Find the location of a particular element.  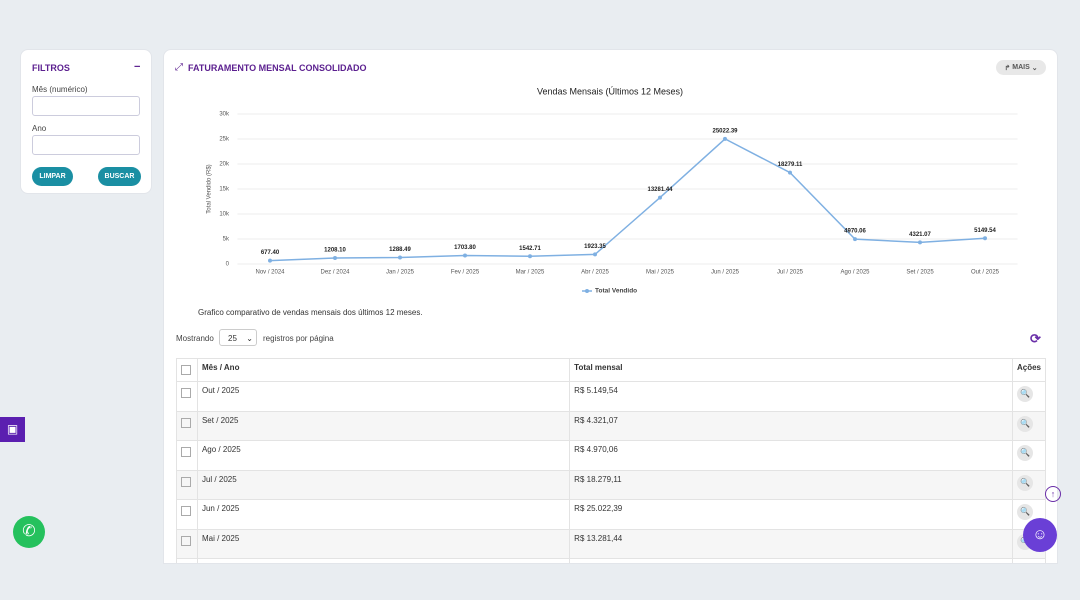

x-tick-label: Ago / 2025 is located at coordinates (855, 273).